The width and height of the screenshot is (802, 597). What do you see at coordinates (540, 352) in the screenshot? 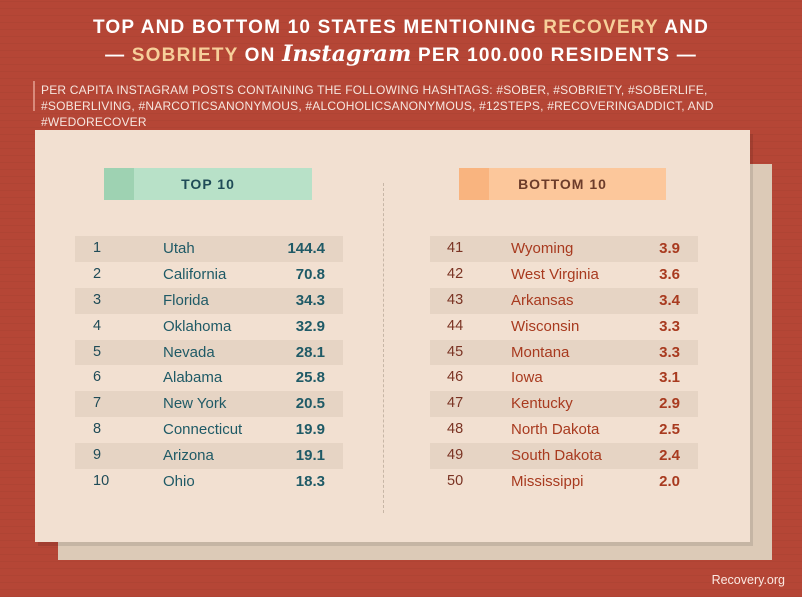
I see `state-name: Montana` at bounding box center [540, 352].